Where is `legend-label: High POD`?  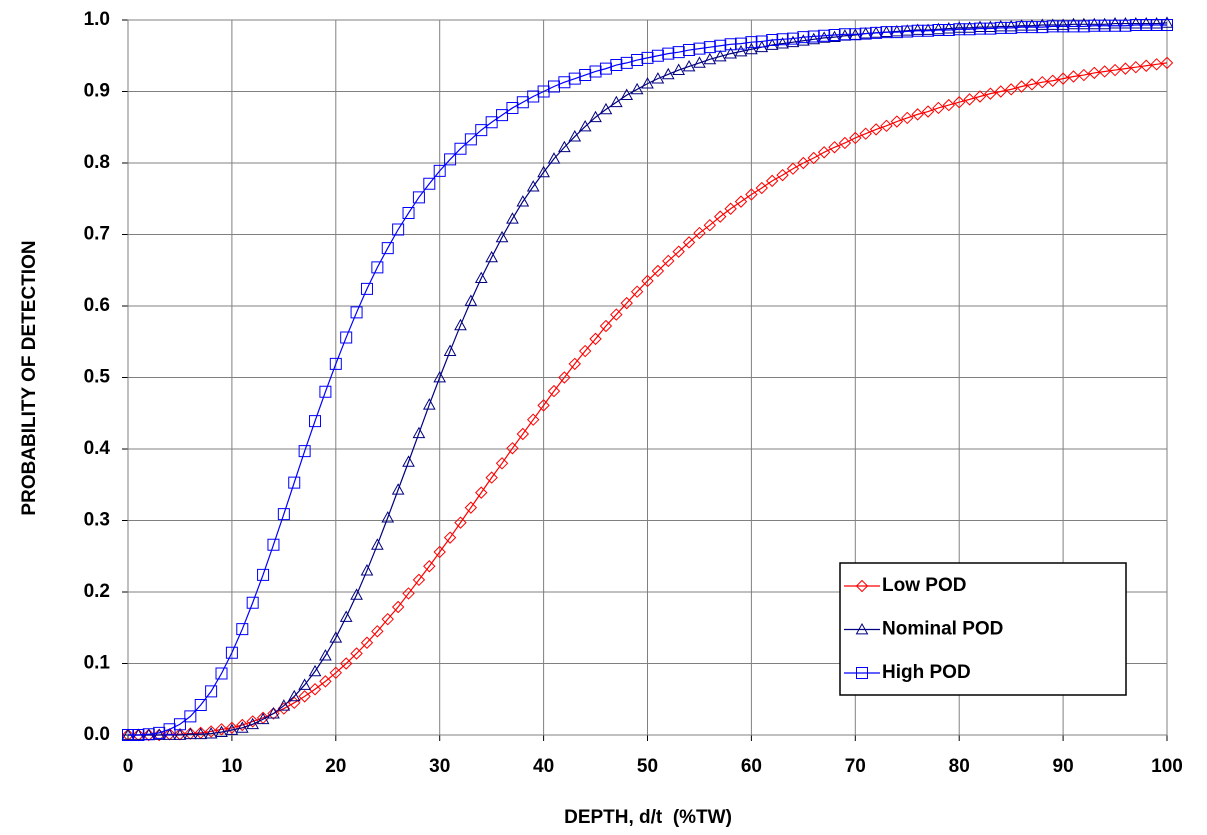
legend-label: High POD is located at coordinates (926, 672).